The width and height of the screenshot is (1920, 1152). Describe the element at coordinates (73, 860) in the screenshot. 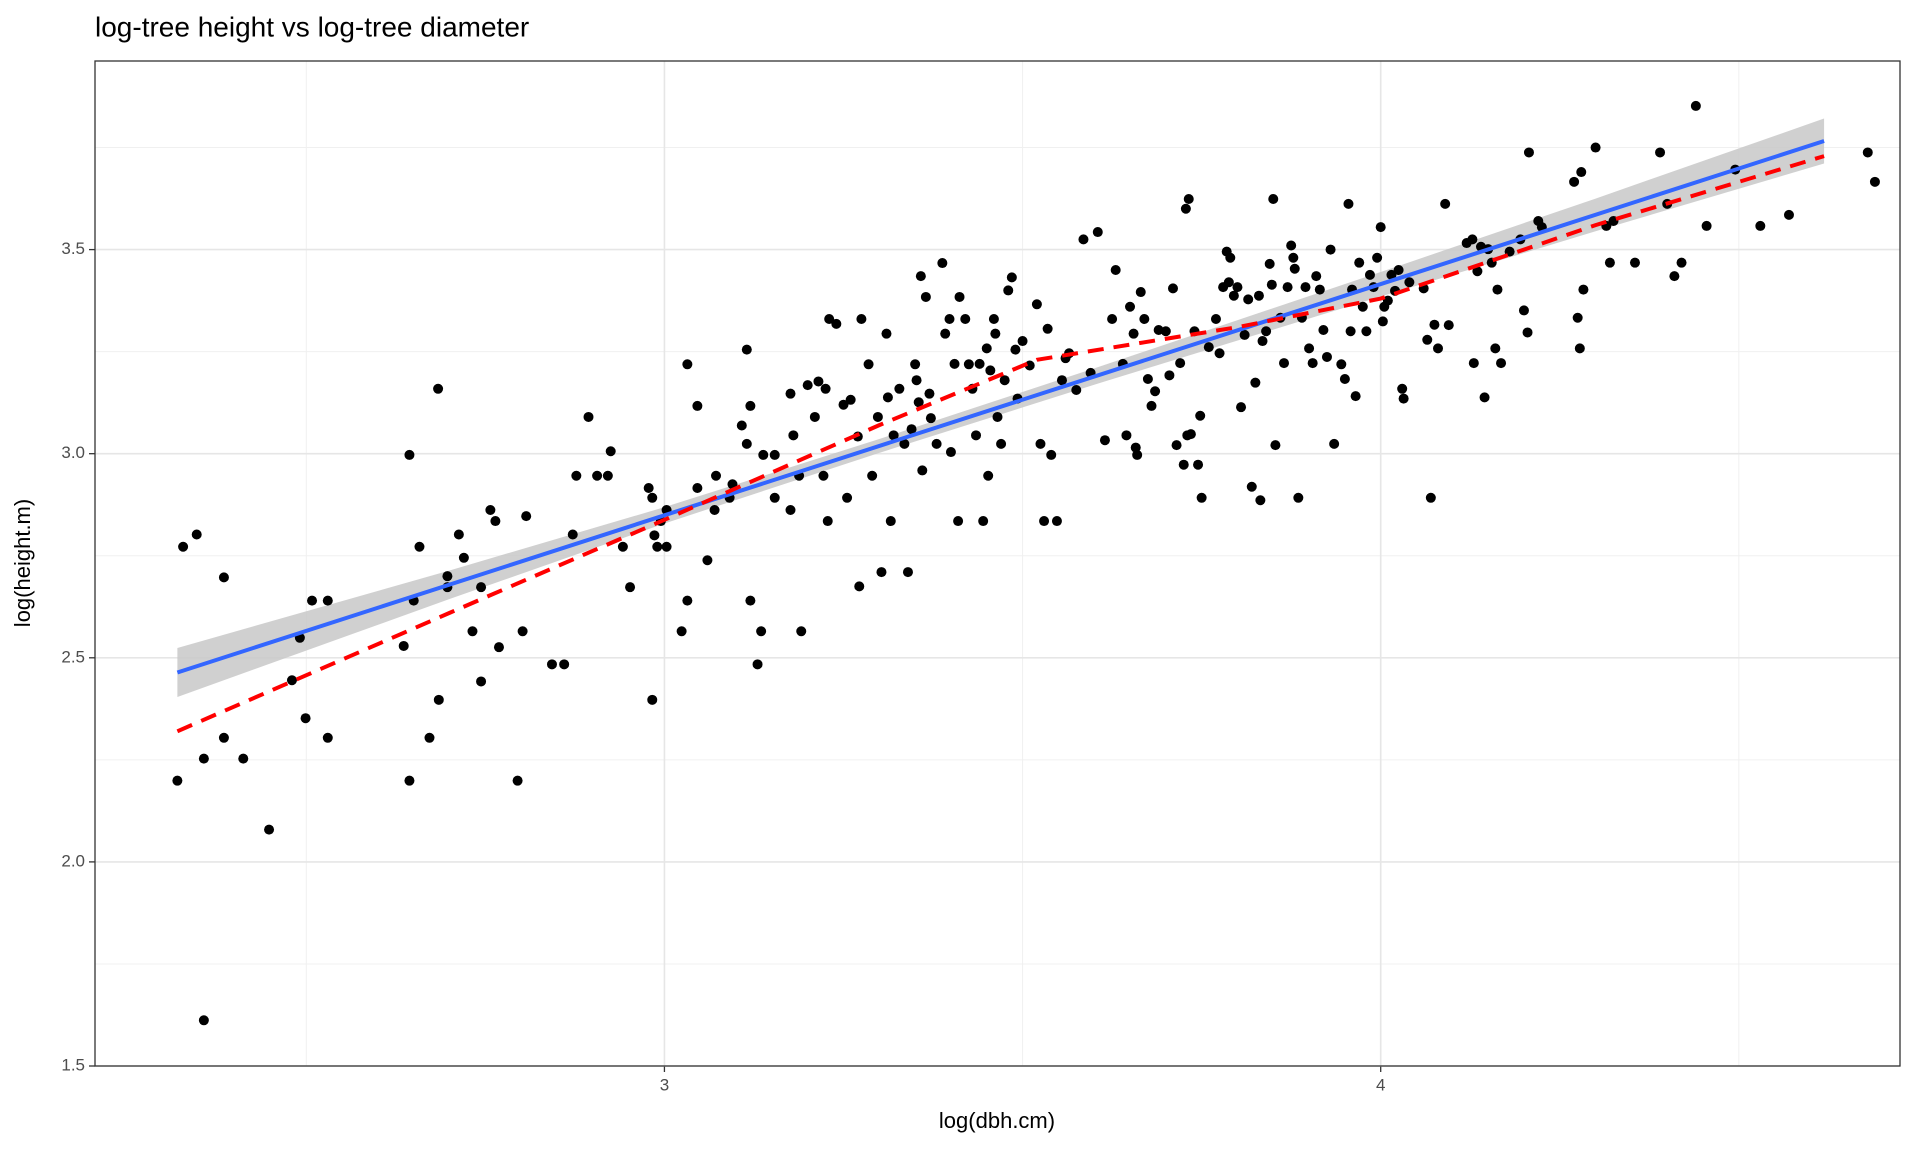

I see `y-tick-label: 2.0` at that location.